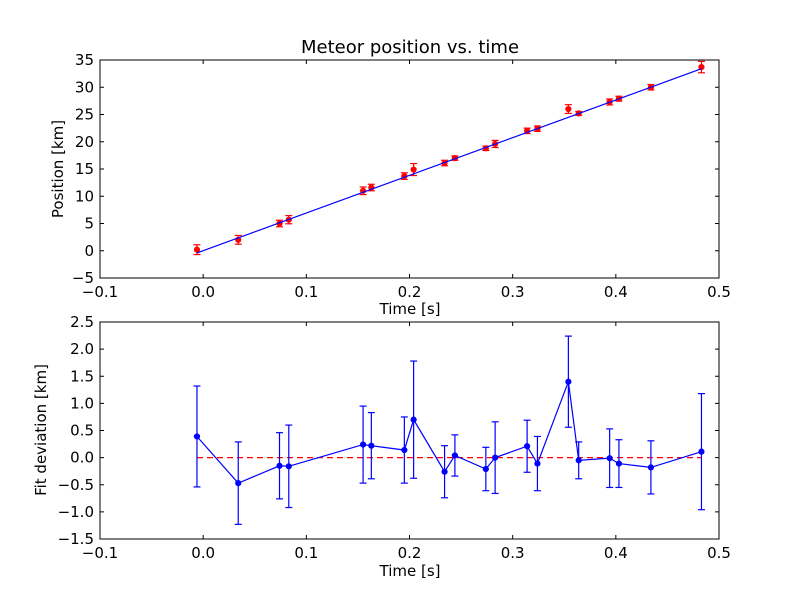 This screenshot has width=800, height=600. What do you see at coordinates (203, 553) in the screenshot?
I see `deviation-x-tick-label: 0.0` at bounding box center [203, 553].